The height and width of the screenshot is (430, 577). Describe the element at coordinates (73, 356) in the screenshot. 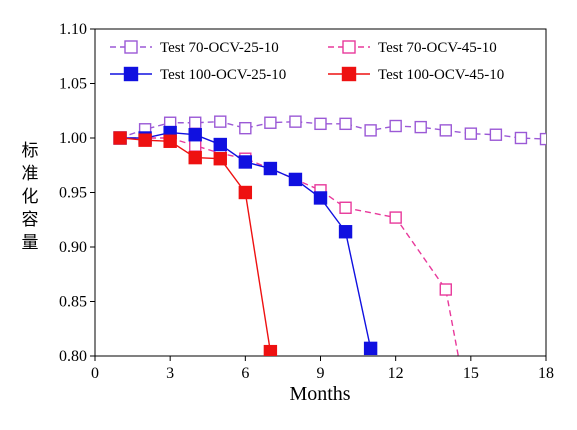

I see `y-tick-label: 0.80` at that location.